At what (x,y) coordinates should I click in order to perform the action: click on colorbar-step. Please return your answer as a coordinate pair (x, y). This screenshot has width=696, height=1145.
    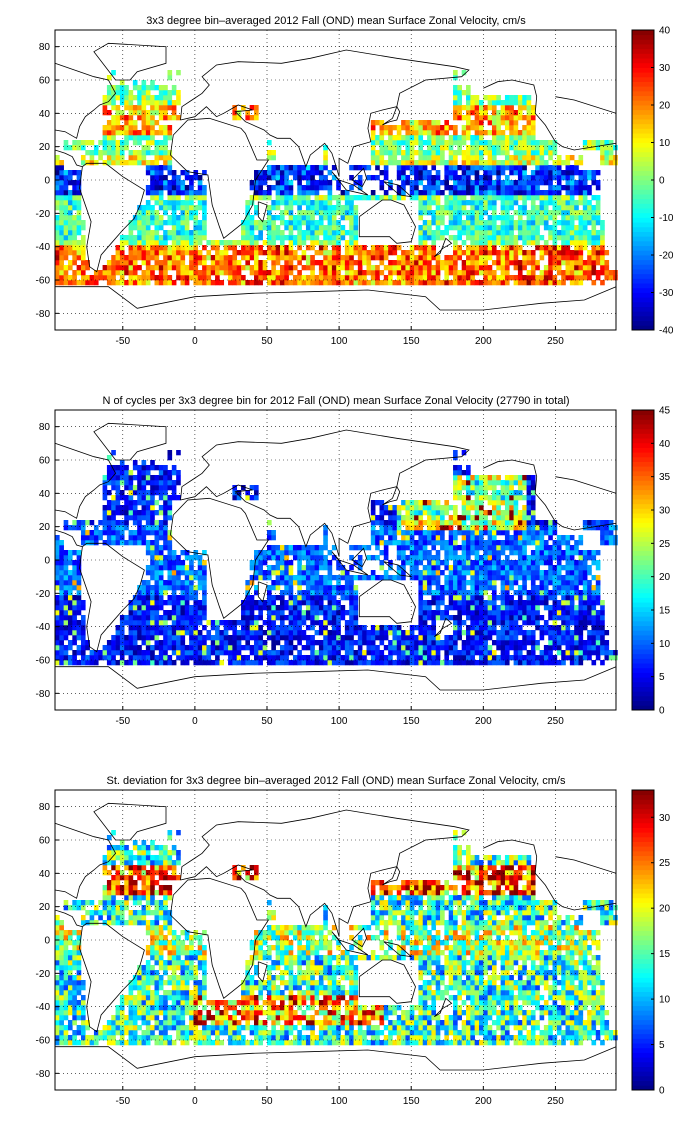
    Looking at the image, I should click on (643, 271).